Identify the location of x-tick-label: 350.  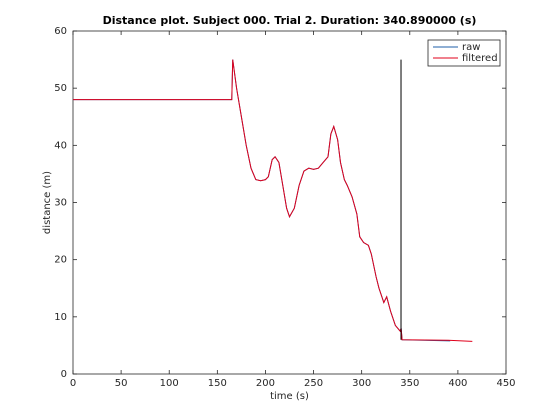
(409, 383).